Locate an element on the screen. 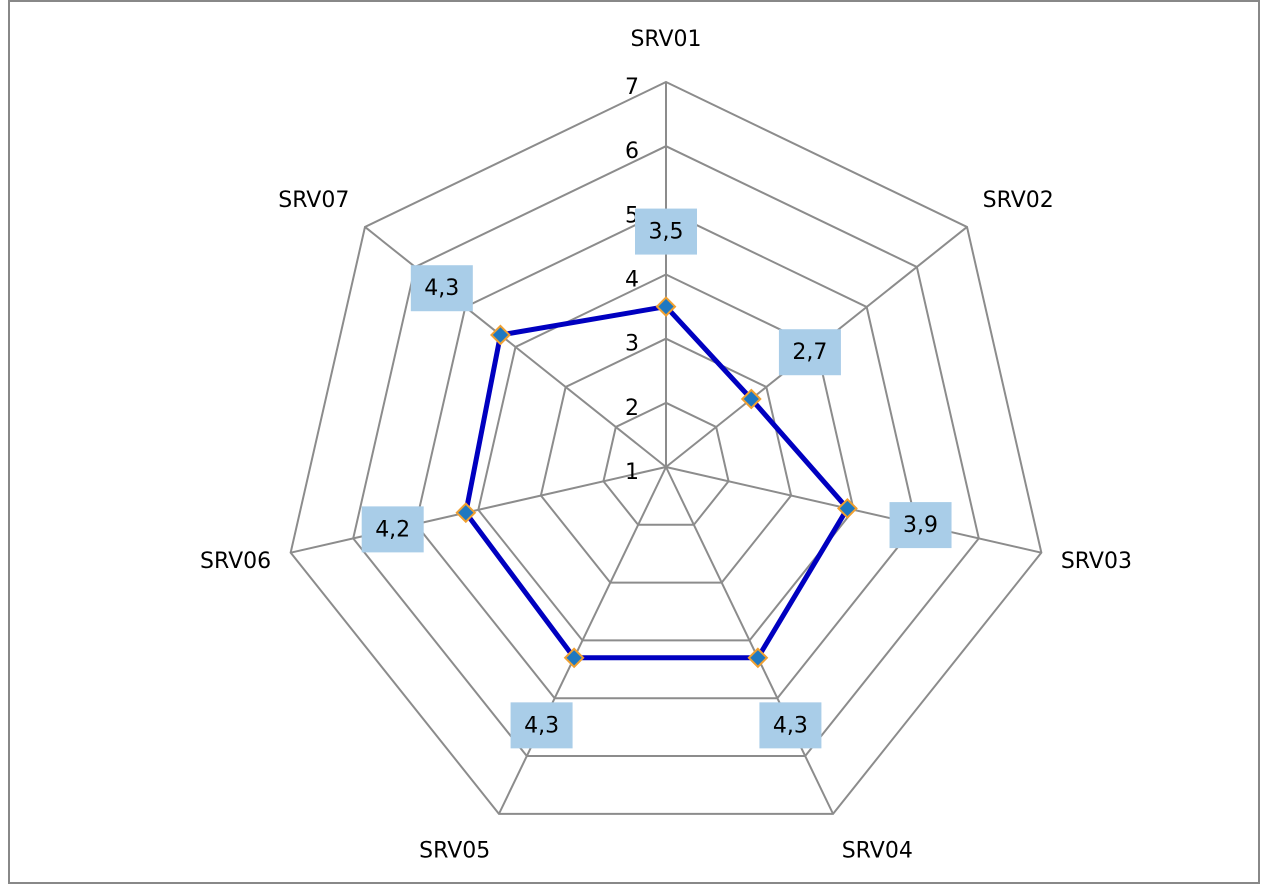 The image size is (1268, 884). series-line is located at coordinates (656, 482).